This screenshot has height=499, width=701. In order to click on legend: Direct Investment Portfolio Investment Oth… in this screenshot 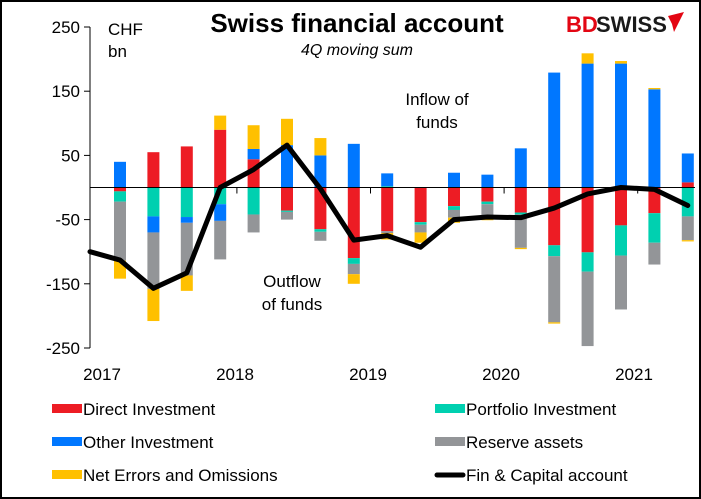, I will do `click(340, 442)`.